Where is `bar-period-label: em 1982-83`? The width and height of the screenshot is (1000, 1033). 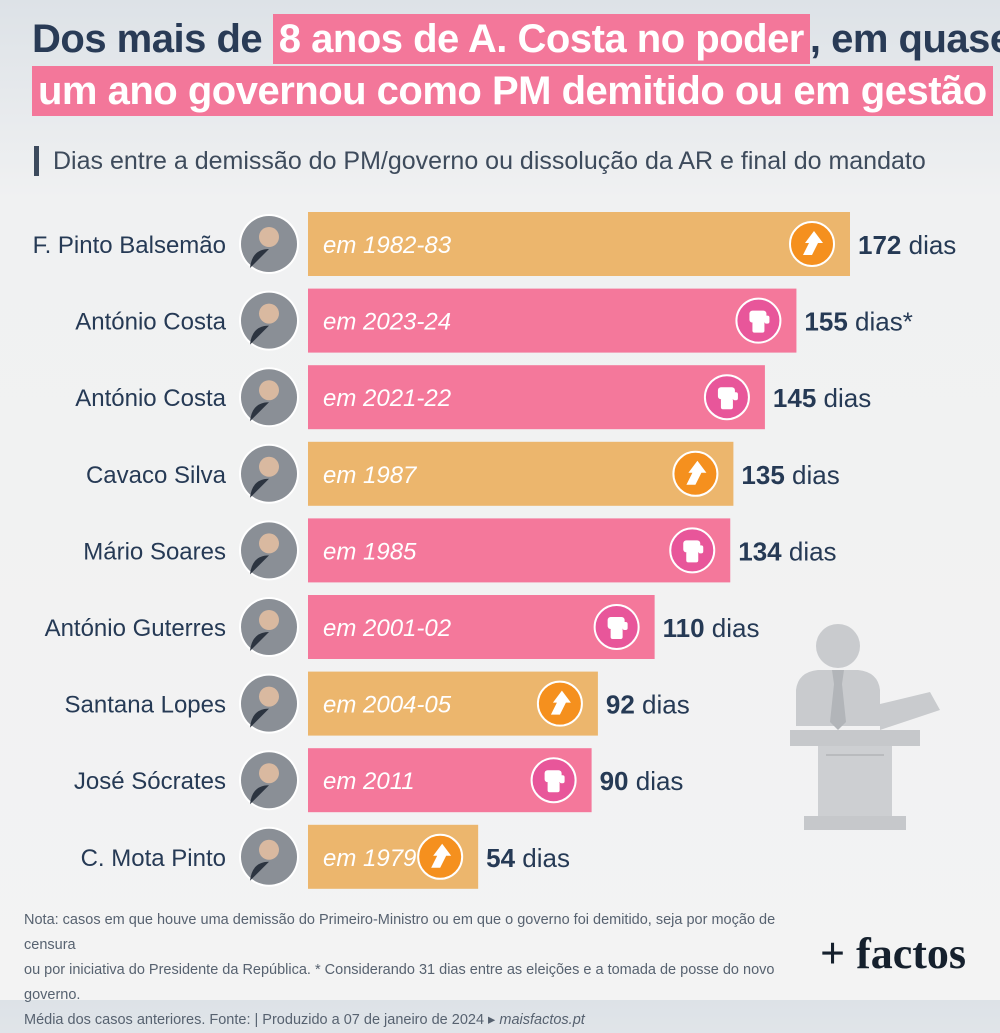 bar-period-label: em 1982-83 is located at coordinates (387, 245).